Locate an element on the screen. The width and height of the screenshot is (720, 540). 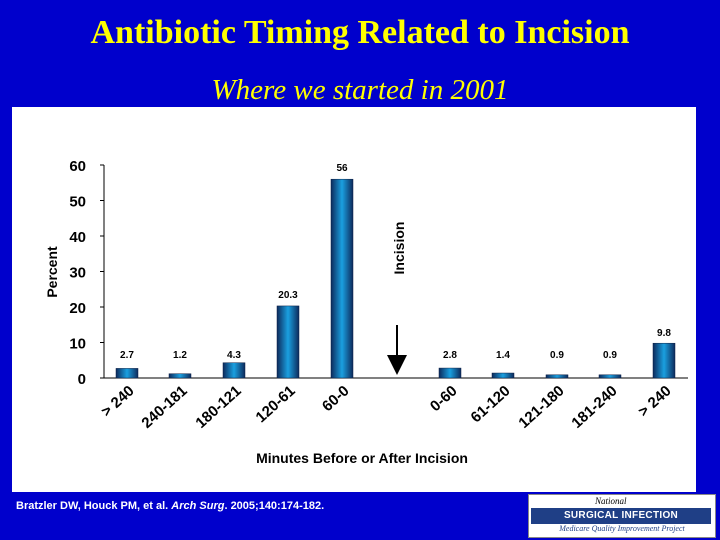
y-tick-label: 60 is located at coordinates (77, 166).